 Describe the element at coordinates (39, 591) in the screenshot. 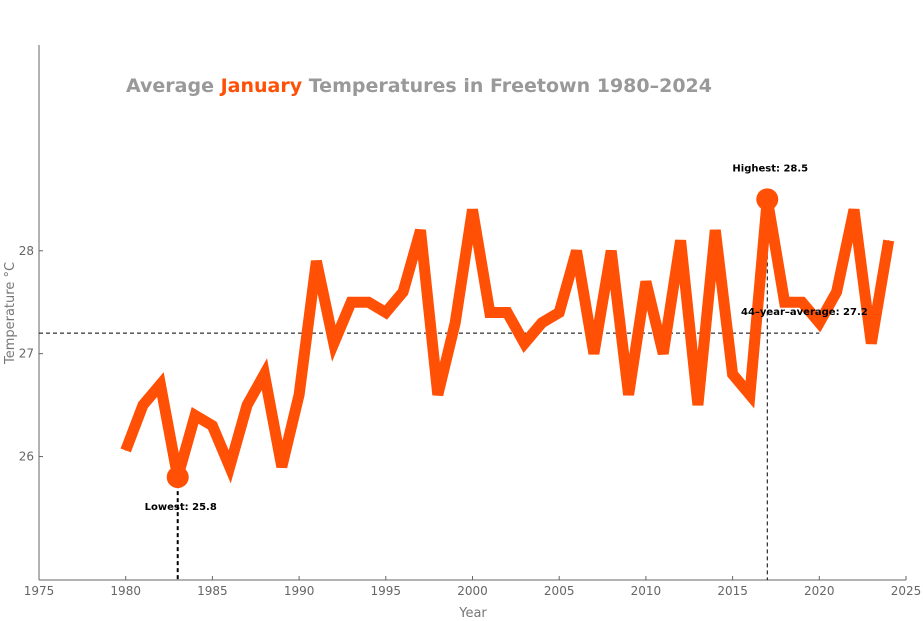

I see `x-tick-label: 1975` at that location.